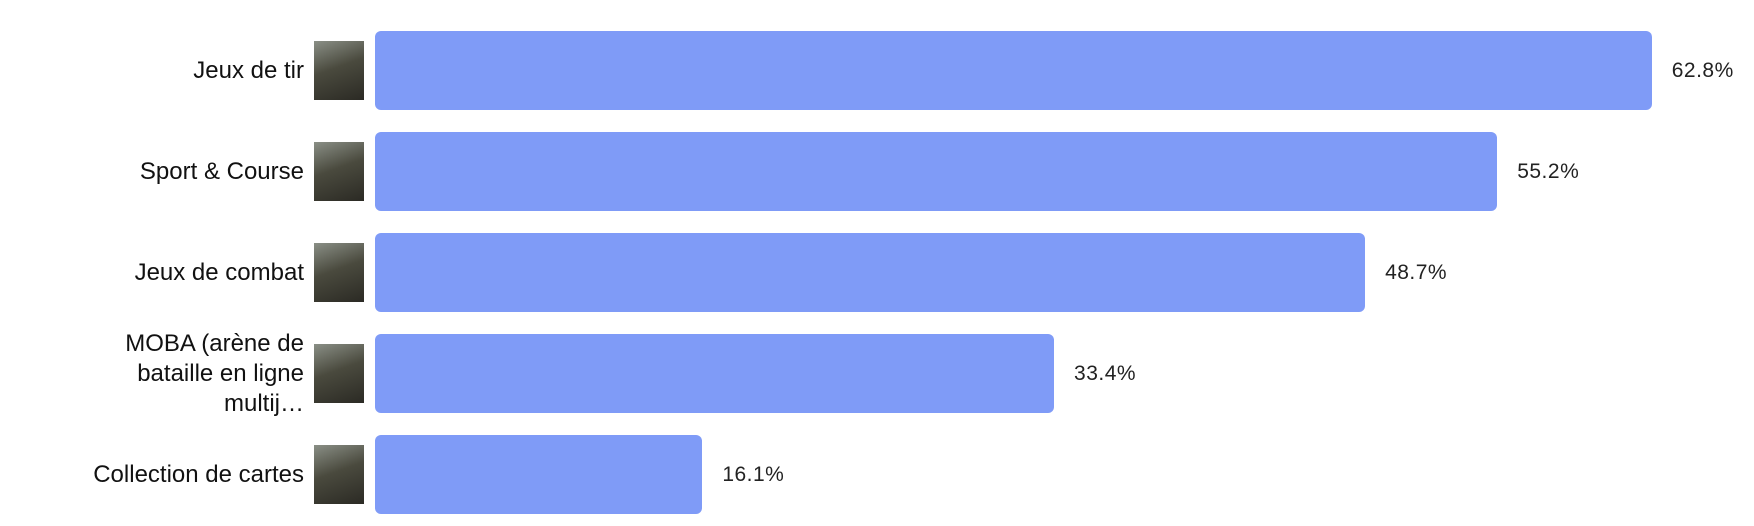 This screenshot has height=526, width=1754. I want to click on category-label: Jeux de tir, so click(248, 70).